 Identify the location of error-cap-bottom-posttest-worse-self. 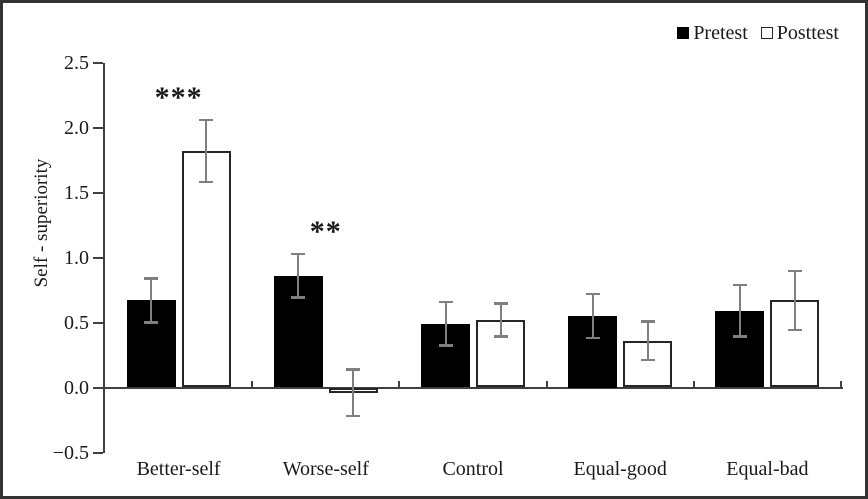
(353, 416).